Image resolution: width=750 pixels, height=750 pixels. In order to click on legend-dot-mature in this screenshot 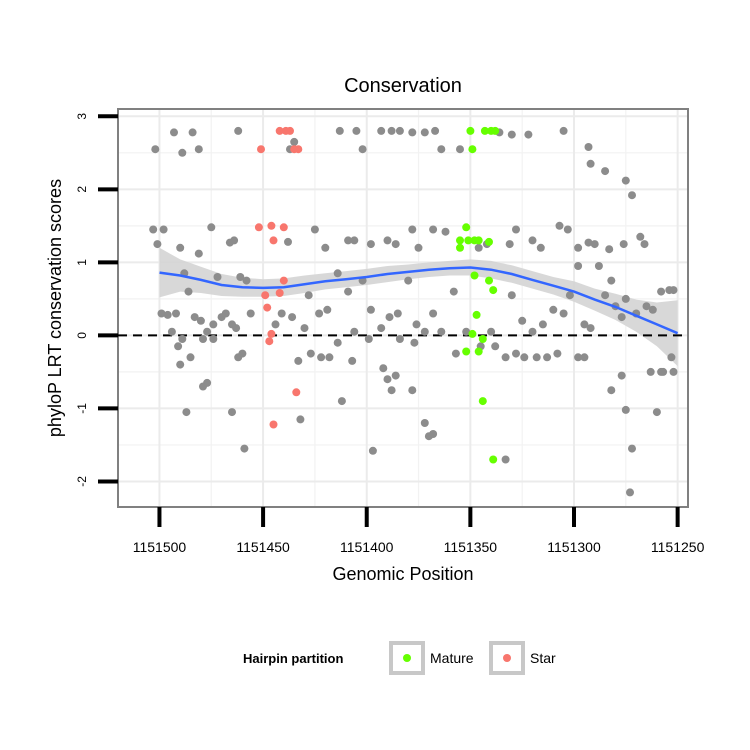, I will do `click(407, 658)`.